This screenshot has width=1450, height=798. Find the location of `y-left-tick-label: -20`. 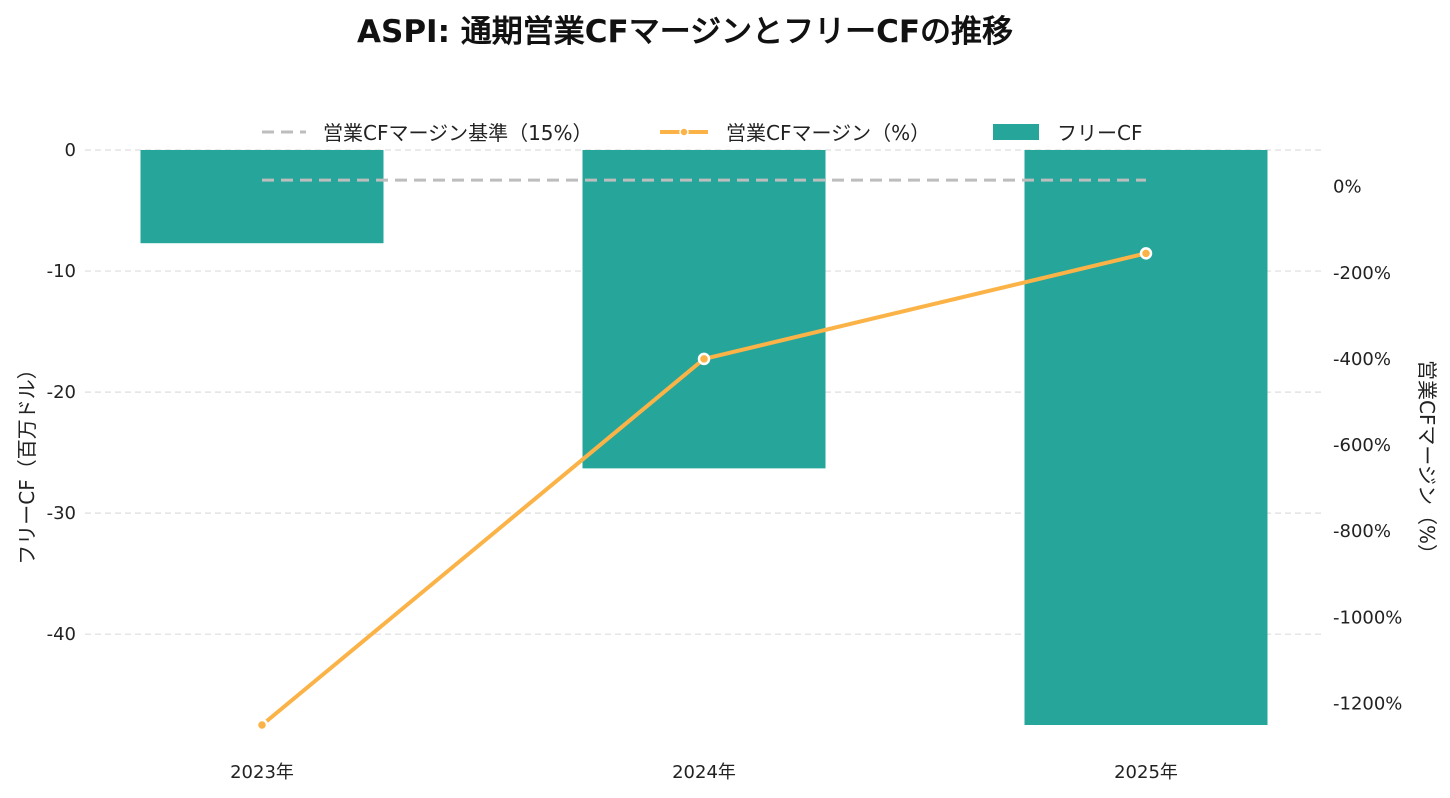

y-left-tick-label: -20 is located at coordinates (61, 392).